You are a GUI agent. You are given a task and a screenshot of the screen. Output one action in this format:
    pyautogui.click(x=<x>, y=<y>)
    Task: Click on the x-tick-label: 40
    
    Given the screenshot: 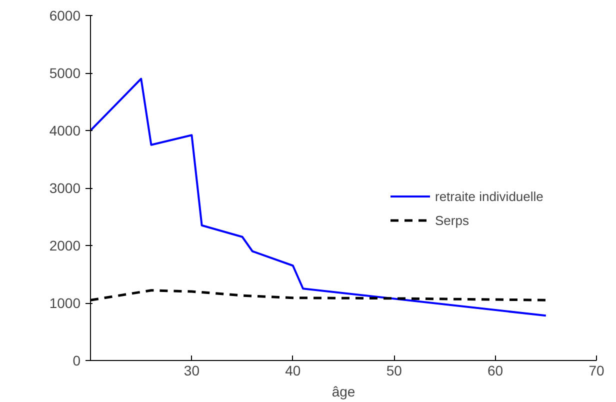 What is the action you would take?
    pyautogui.click(x=293, y=370)
    